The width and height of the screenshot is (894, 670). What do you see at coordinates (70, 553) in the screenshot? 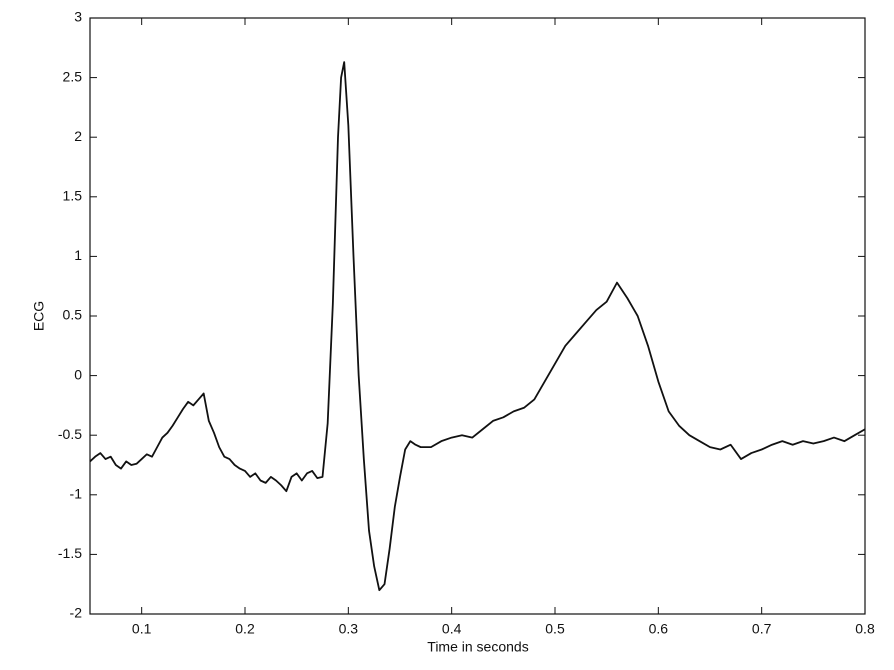
I see `y-tick-label: -1.5` at bounding box center [70, 553].